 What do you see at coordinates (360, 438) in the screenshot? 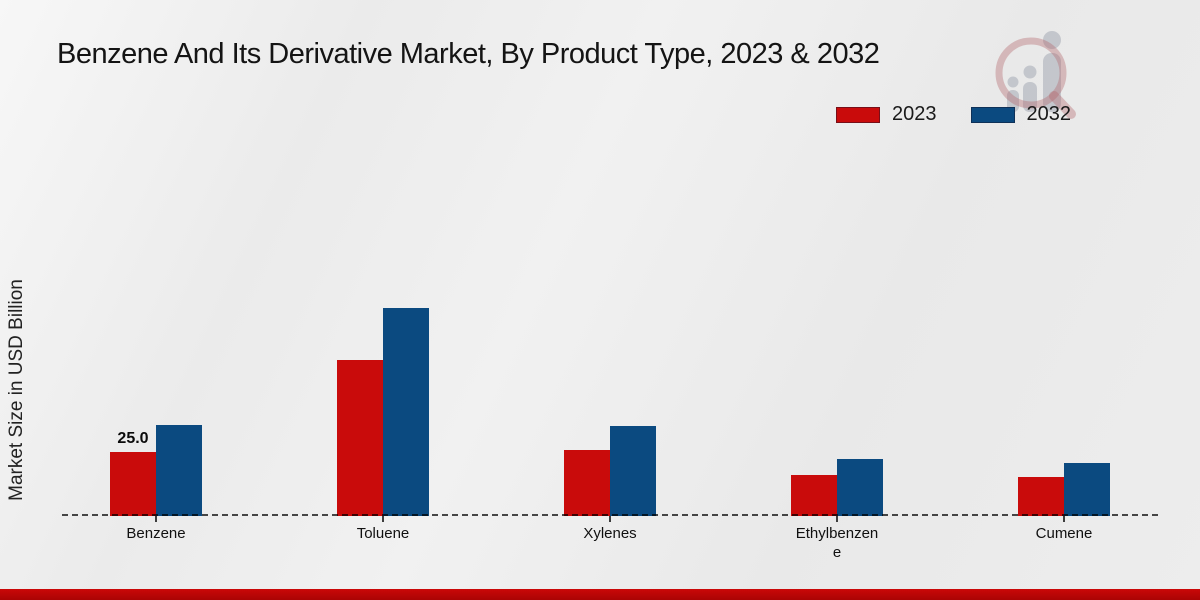
I see `bar-2023-toluene` at bounding box center [360, 438].